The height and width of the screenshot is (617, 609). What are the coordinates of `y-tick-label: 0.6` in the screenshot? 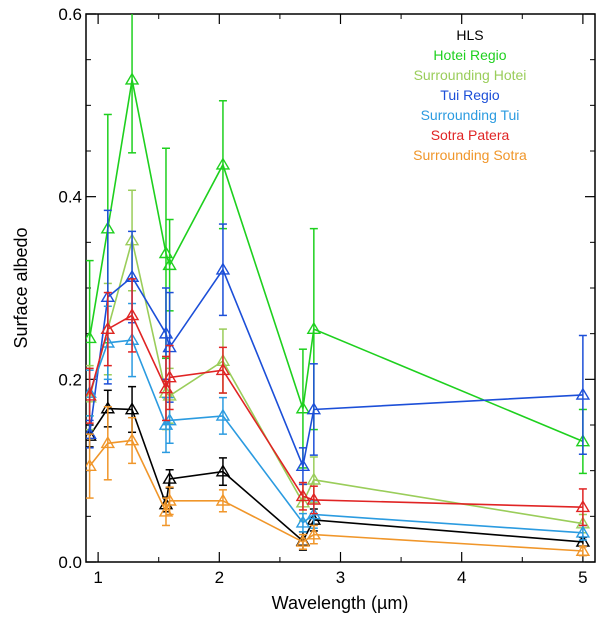 It's located at (70, 14).